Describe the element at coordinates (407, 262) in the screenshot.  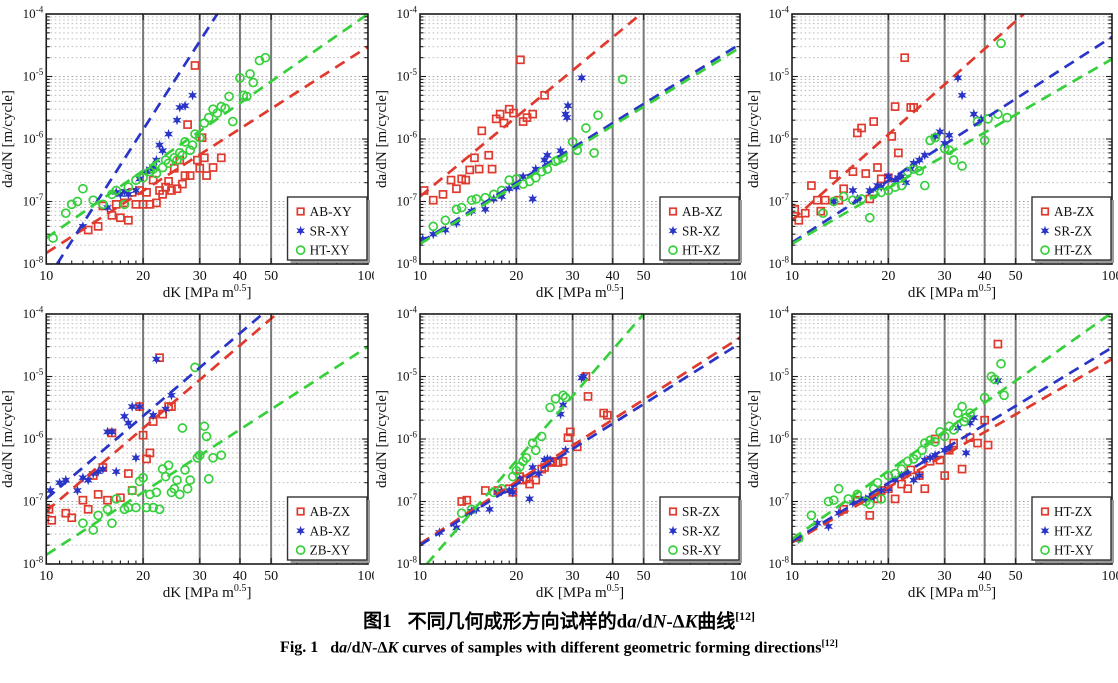
I see `y-tick-label: 10⁻⁸` at that location.